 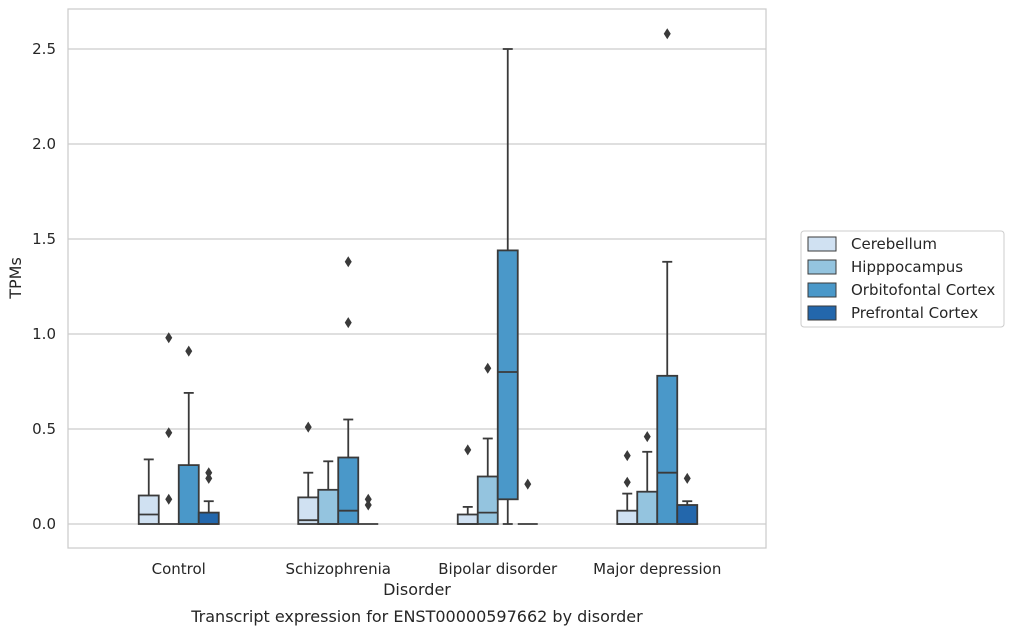 I want to click on box-hipppocampus-control, so click(x=168, y=428).